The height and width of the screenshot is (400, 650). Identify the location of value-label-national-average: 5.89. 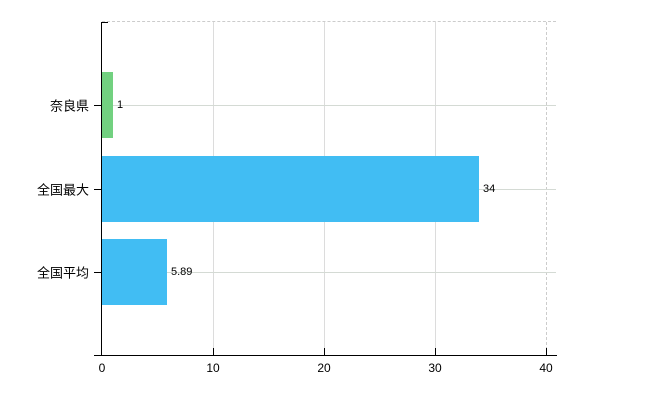
(182, 271).